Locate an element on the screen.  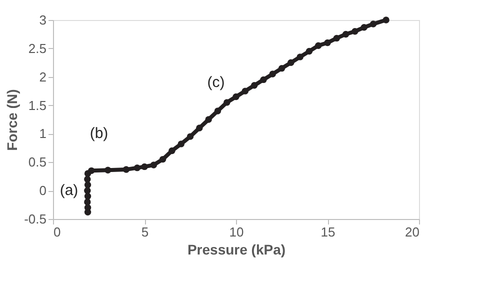
x-tick-label: 20 is located at coordinates (412, 232).